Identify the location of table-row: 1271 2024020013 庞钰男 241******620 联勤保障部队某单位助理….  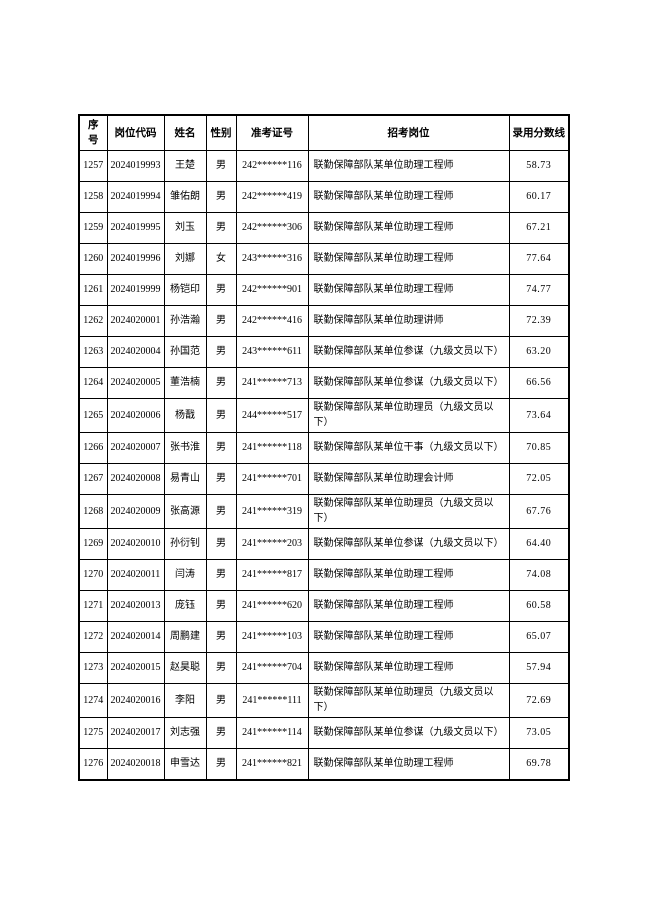
(324, 606).